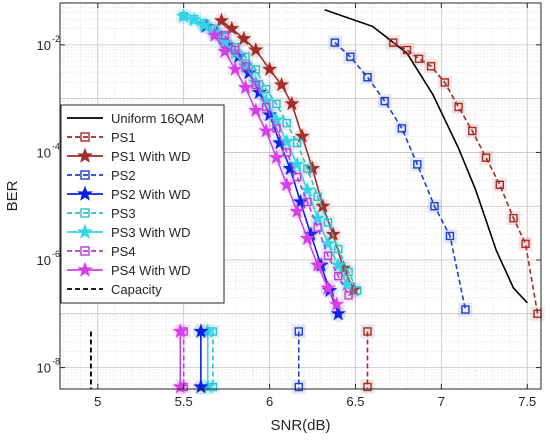 The height and width of the screenshot is (445, 550). Describe the element at coordinates (56, 254) in the screenshot. I see `y-tick-exponent: -6` at that location.